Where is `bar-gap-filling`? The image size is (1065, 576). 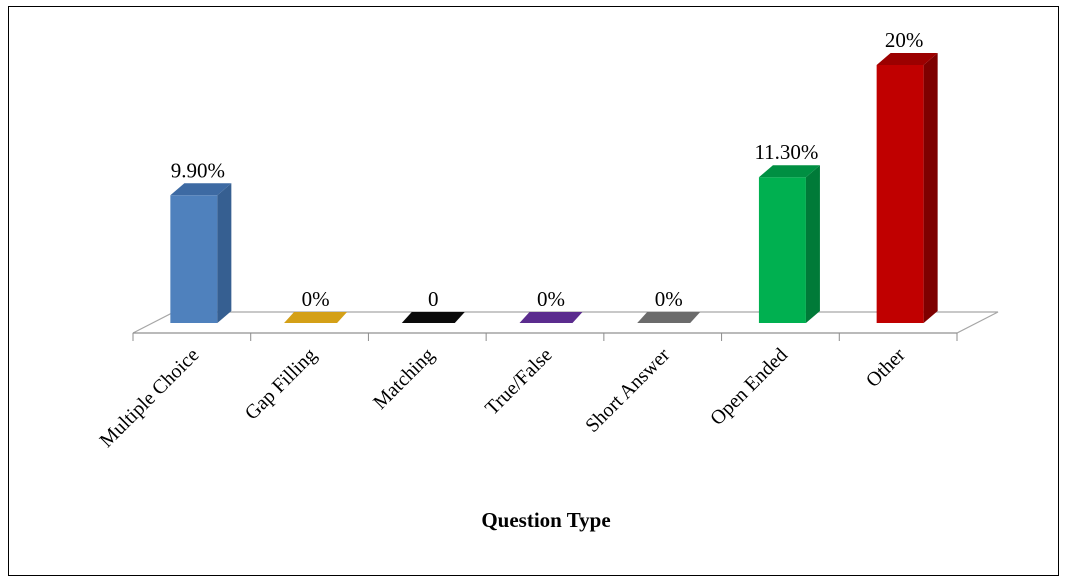
bar-gap-filling is located at coordinates (316, 317).